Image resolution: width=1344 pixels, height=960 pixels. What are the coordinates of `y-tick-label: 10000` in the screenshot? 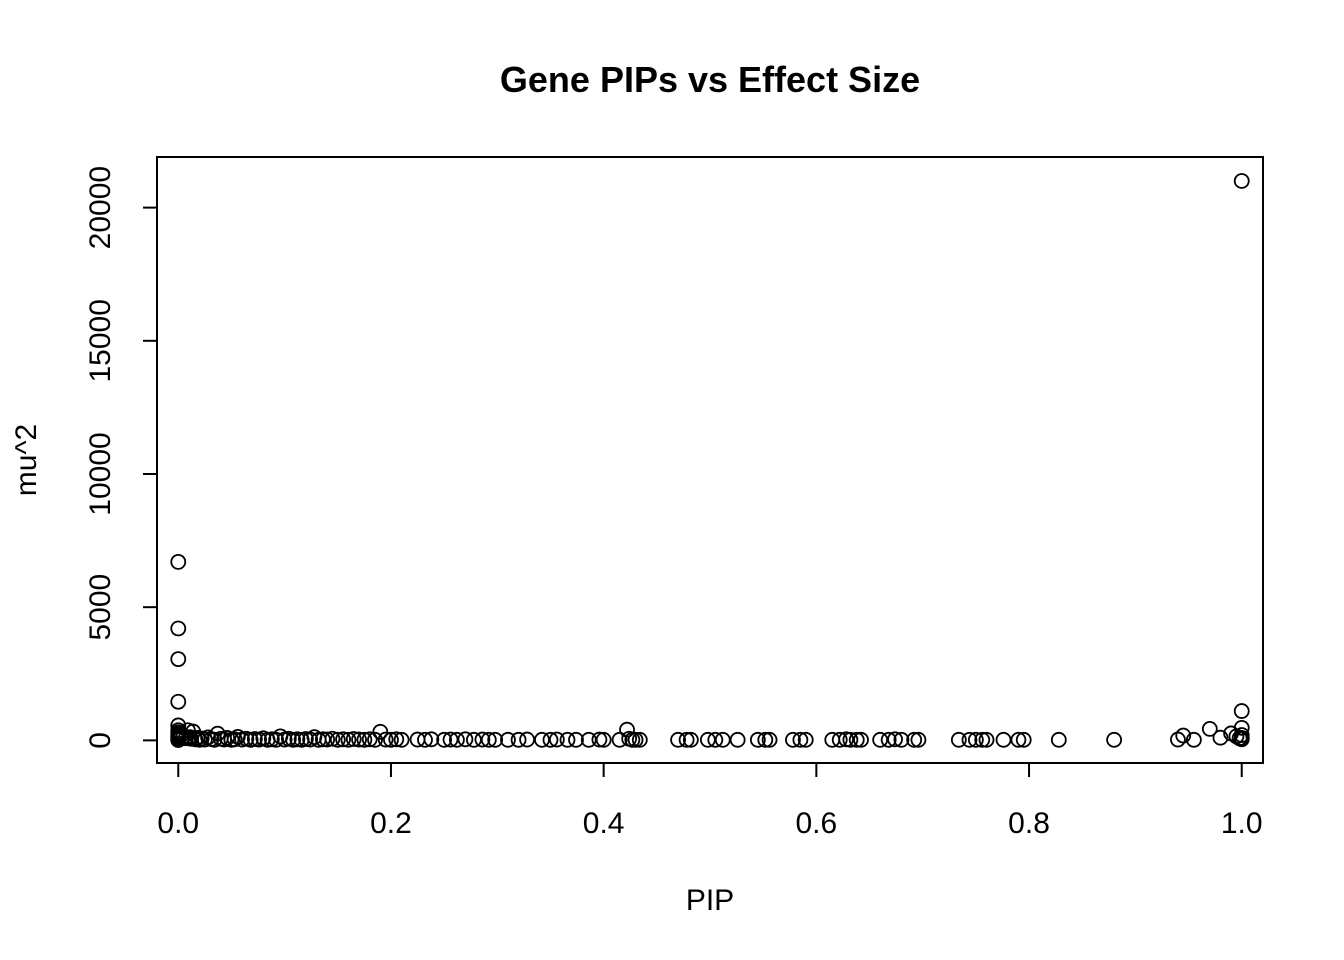 It's located at (100, 473).